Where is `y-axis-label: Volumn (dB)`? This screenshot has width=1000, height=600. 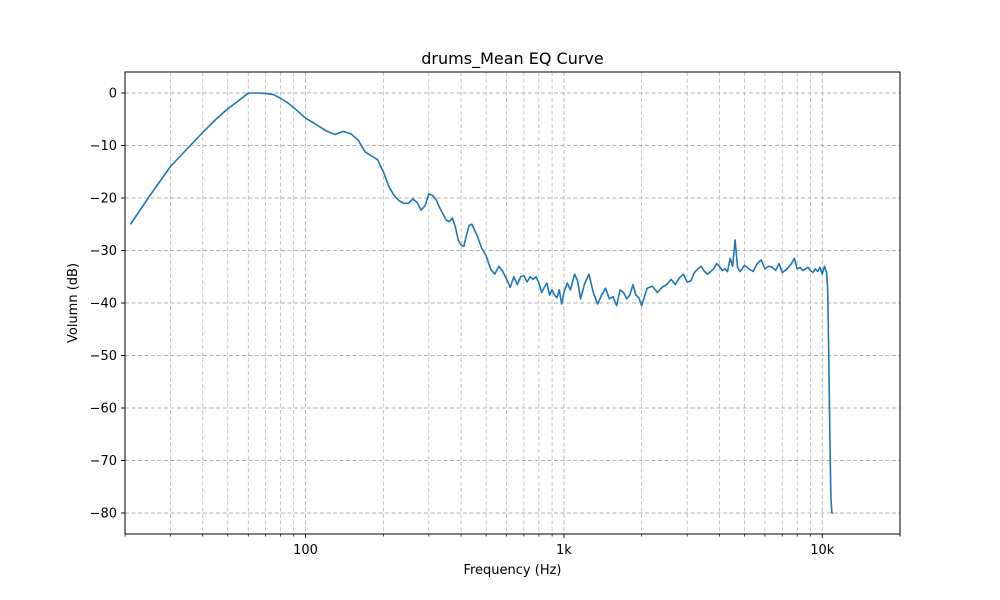 y-axis-label: Volumn (dB) is located at coordinates (73, 303).